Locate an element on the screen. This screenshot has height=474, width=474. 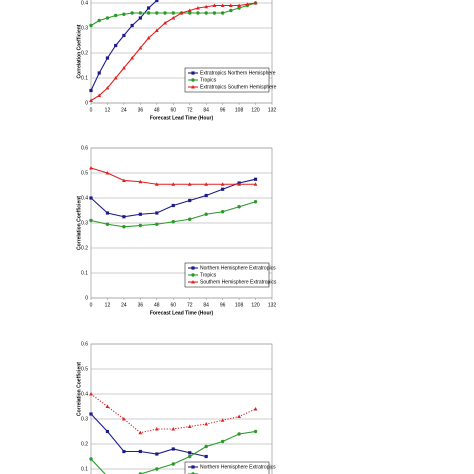
series-line is located at coordinates (148, 435).